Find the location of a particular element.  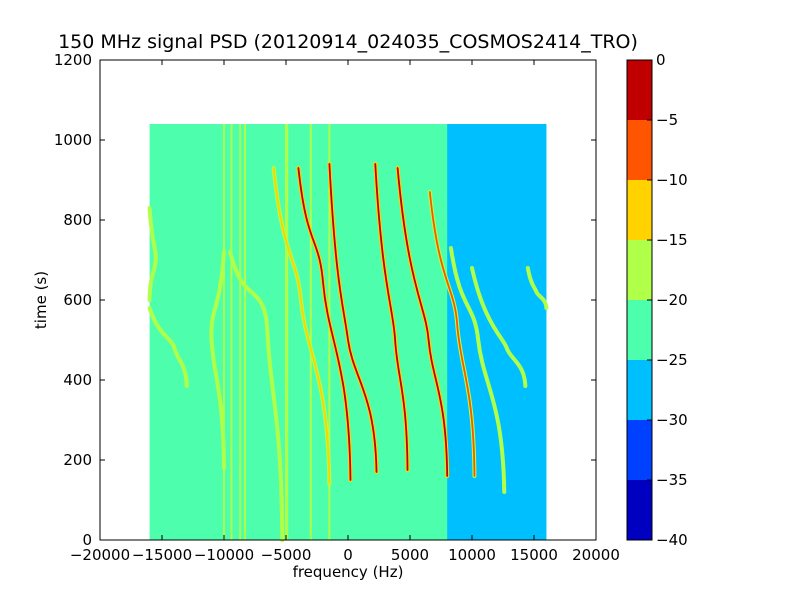

x-tick-label: −5000 is located at coordinates (286, 555).